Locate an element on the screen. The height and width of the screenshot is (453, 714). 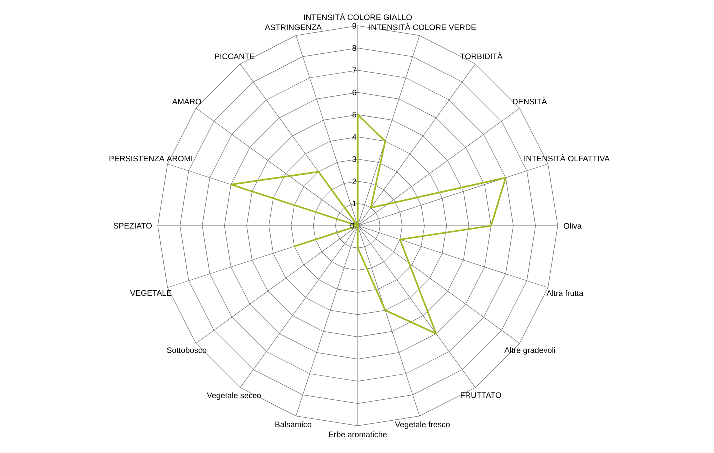
y-tick-label: 1 is located at coordinates (354, 204).